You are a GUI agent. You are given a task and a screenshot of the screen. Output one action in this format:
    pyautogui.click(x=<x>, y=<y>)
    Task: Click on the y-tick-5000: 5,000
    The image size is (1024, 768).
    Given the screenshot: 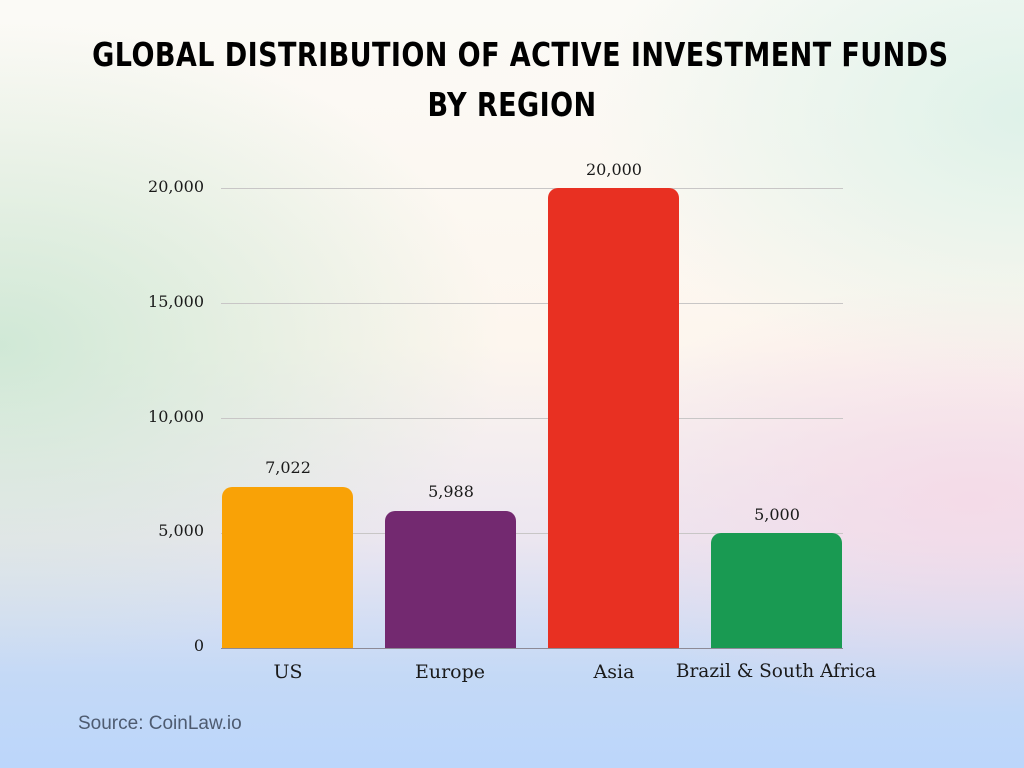 What is the action you would take?
    pyautogui.click(x=181, y=530)
    